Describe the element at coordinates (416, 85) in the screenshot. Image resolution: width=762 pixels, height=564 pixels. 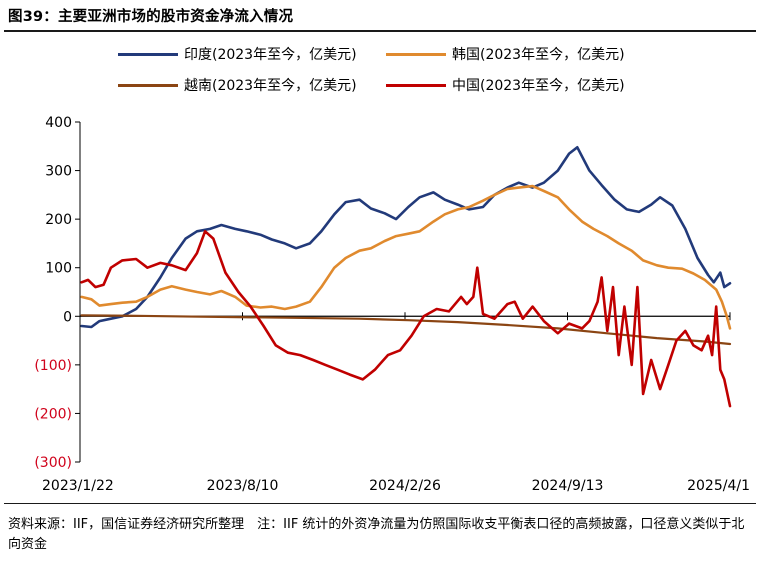
I see `legend-swatch-china` at that location.